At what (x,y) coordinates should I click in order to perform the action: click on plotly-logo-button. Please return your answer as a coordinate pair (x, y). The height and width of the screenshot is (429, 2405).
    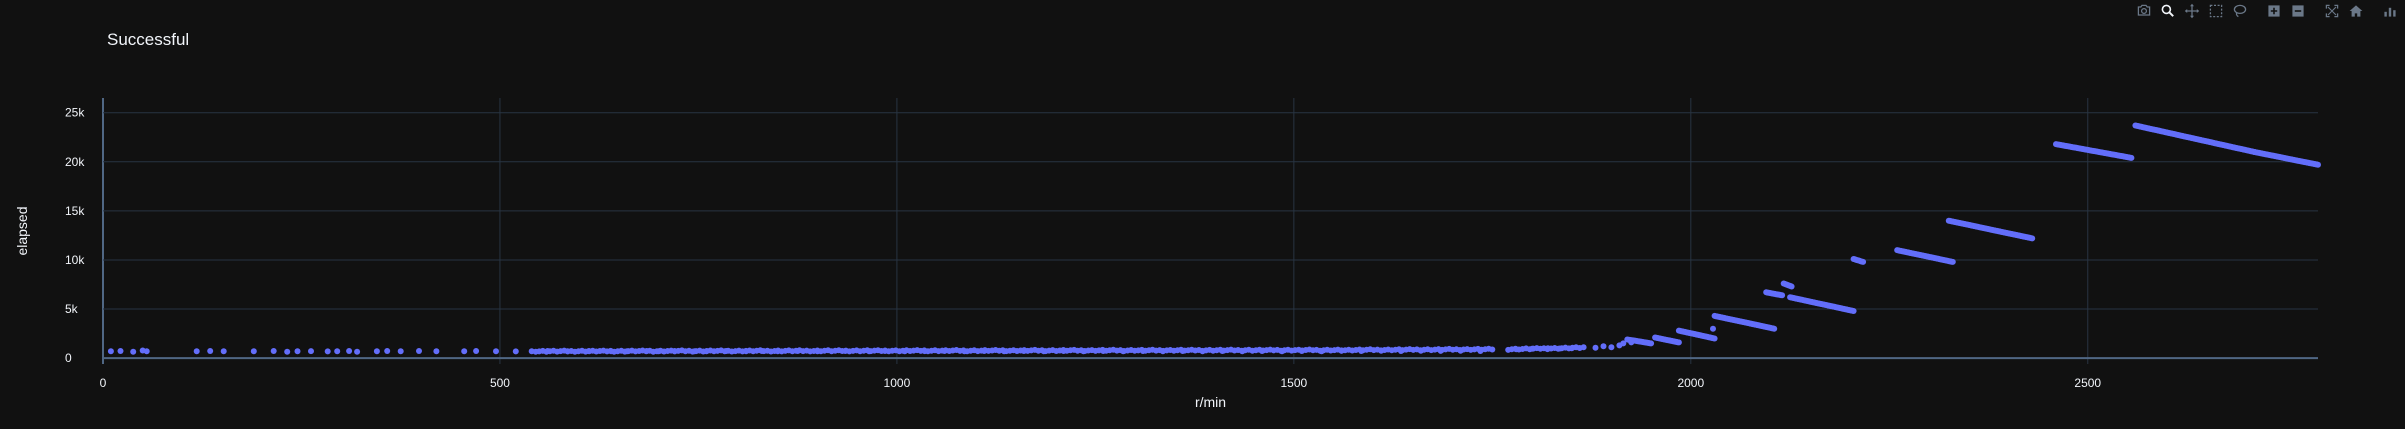
    Looking at the image, I should click on (2390, 11).